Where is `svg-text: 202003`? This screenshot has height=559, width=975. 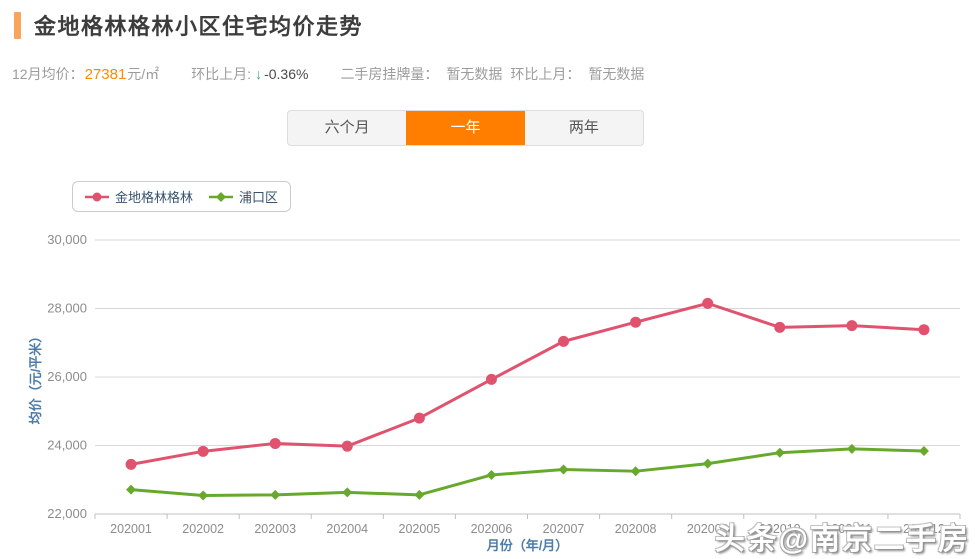
svg-text: 202003 is located at coordinates (275, 529).